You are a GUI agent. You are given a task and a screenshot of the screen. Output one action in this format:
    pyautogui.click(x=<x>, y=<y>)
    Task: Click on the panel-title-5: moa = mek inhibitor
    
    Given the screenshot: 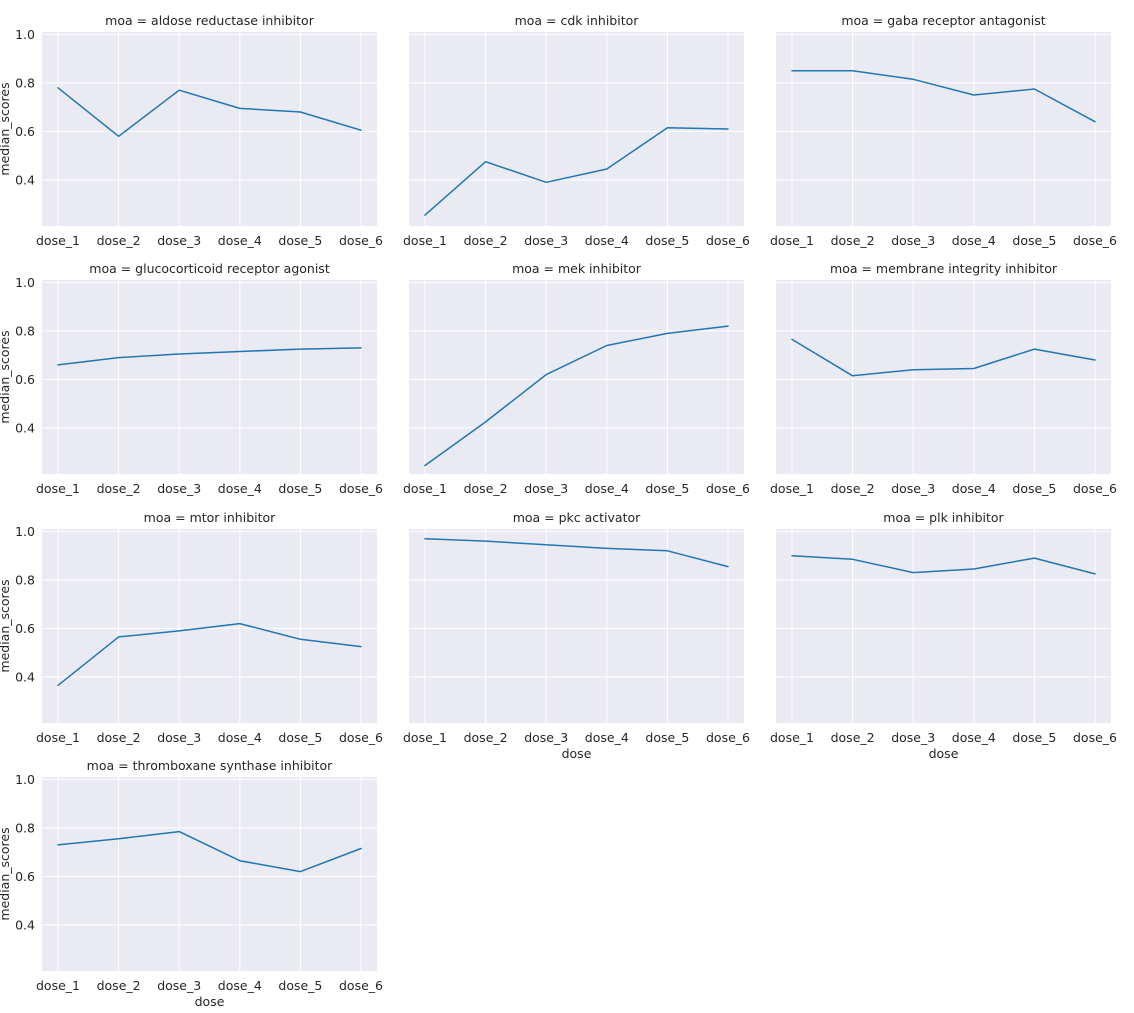 What is the action you would take?
    pyautogui.click(x=577, y=268)
    